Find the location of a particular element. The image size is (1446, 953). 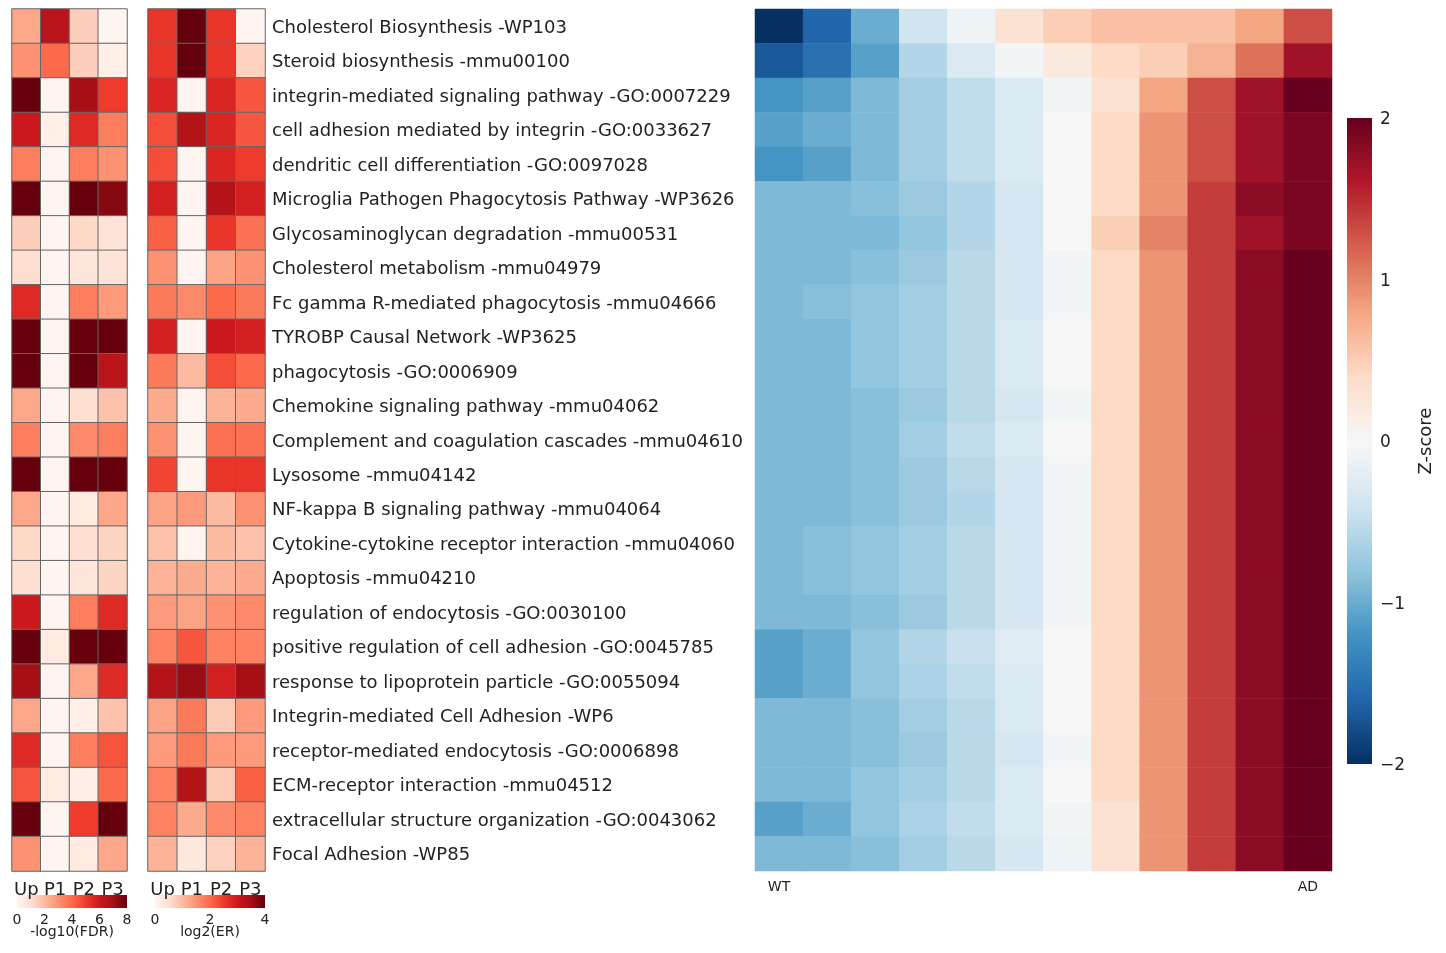

y-tick-label: Lysosome -mmu04142 is located at coordinates (374, 474).